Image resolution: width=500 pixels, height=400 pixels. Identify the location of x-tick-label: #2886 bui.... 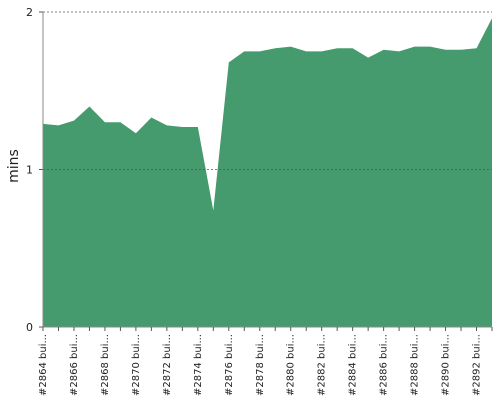
(384, 365).